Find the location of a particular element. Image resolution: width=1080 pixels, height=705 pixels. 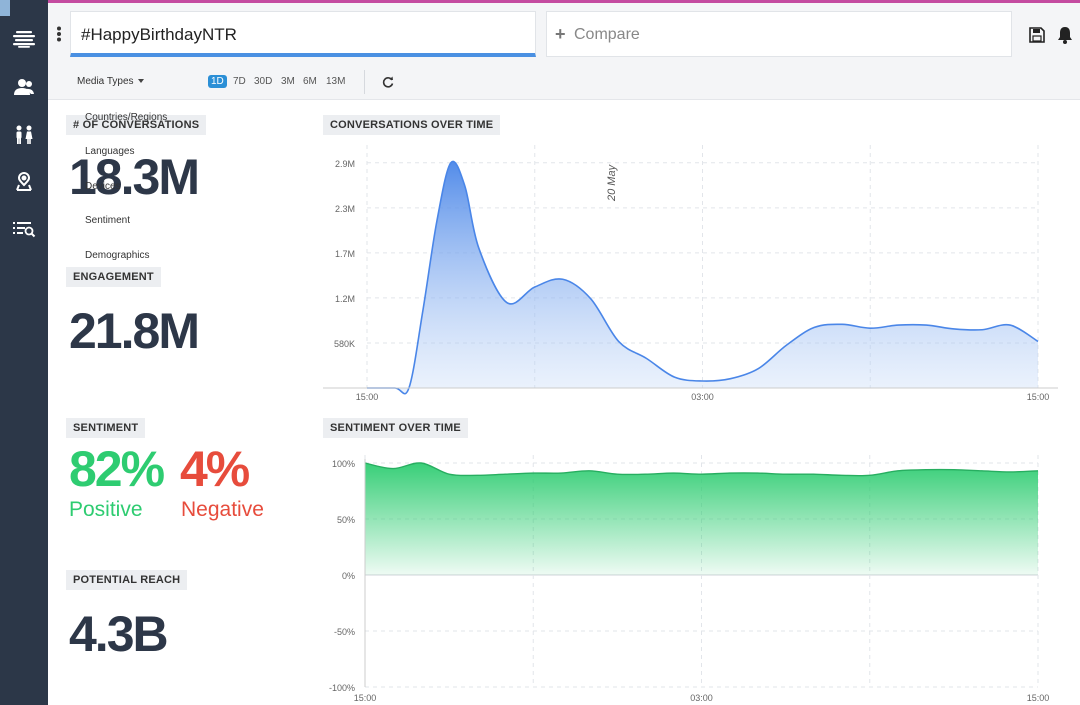

range-3m-tab: 3M is located at coordinates (288, 81).